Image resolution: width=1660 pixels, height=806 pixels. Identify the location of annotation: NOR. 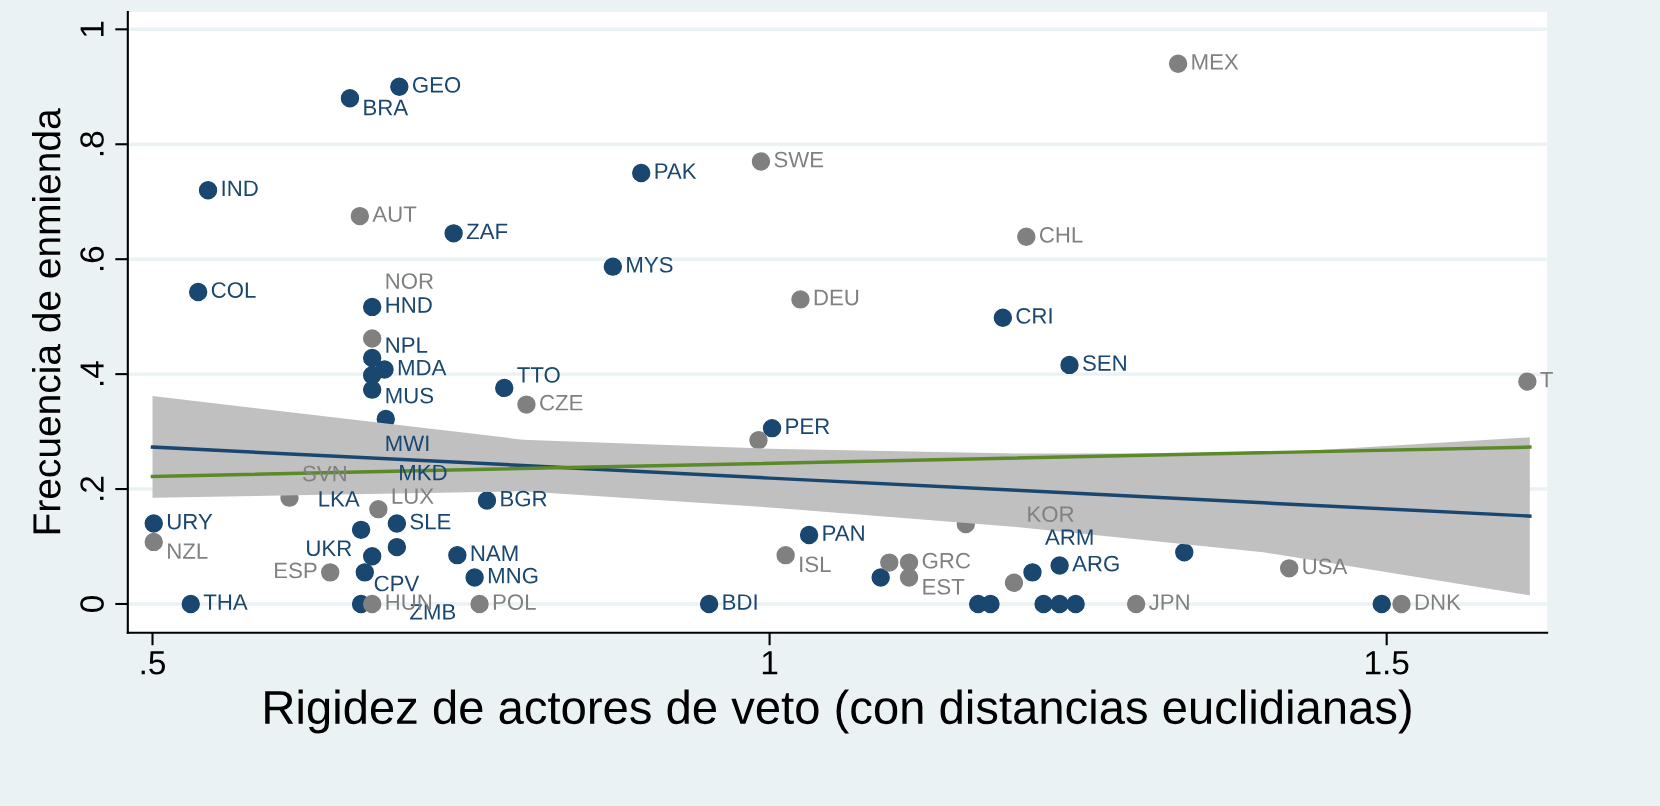
(410, 281).